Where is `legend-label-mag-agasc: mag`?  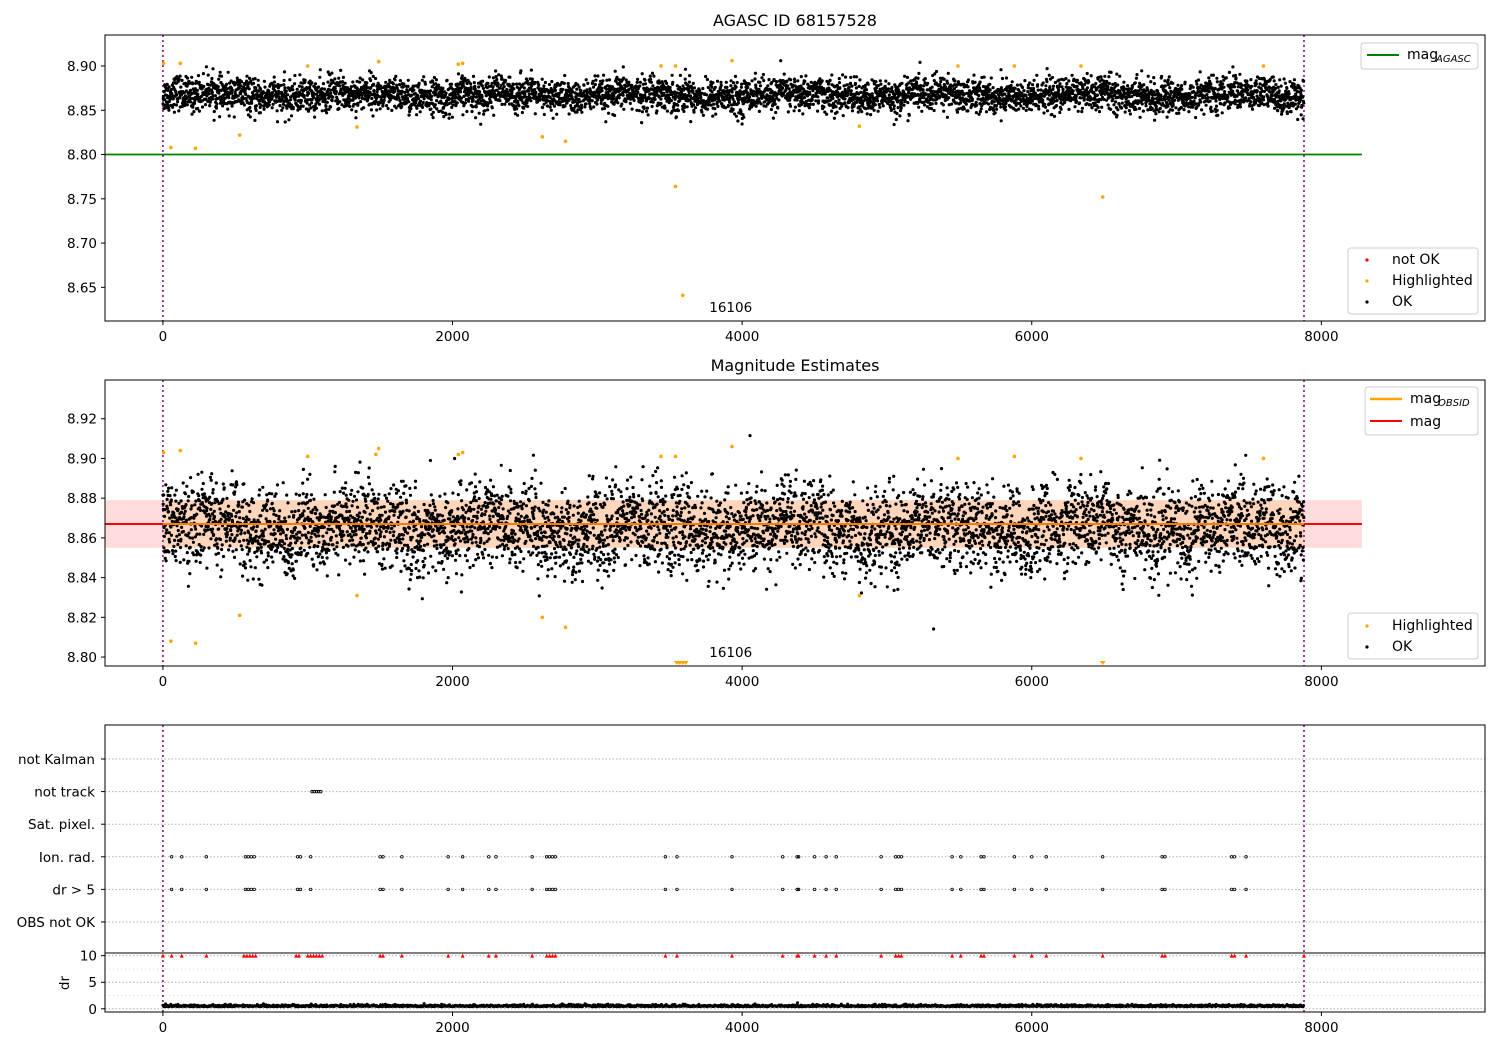 legend-label-mag-agasc: mag is located at coordinates (1422, 55).